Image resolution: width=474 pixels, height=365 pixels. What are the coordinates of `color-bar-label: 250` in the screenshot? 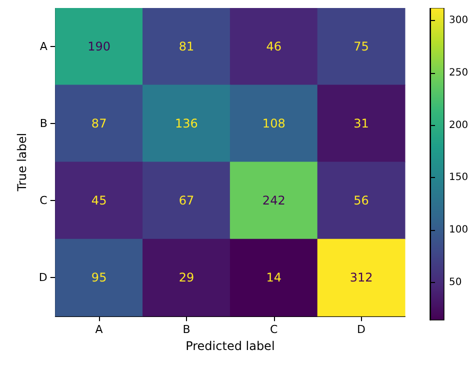 It's located at (458, 72).